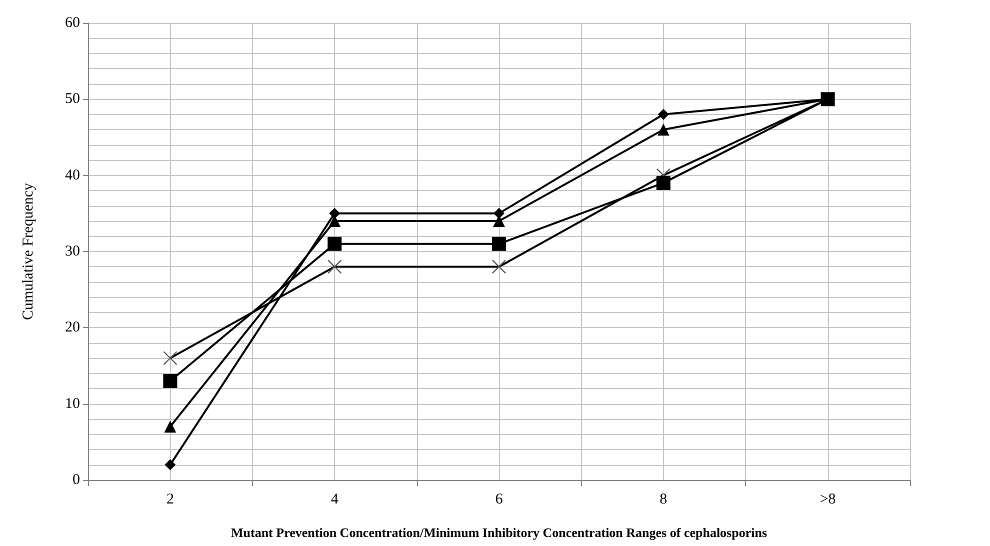  Describe the element at coordinates (664, 500) in the screenshot. I see `x-tick-label: 8` at that location.